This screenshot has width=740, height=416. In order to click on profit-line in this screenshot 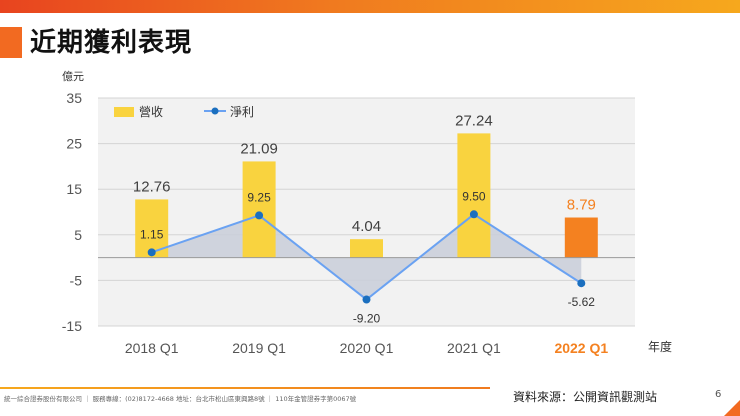, I will do `click(366, 257)`.